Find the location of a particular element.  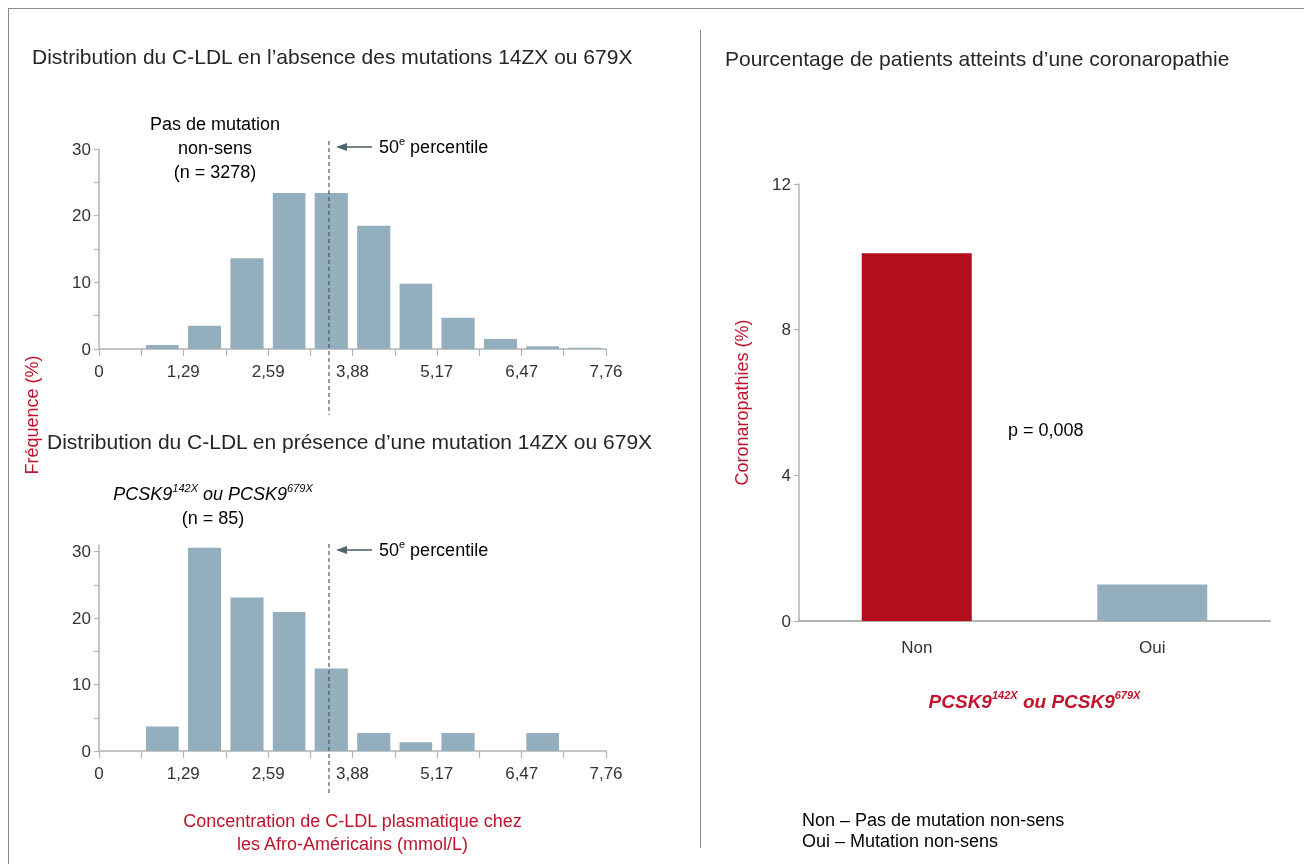

annotation: Pas de mutation non-sens (n = 3278) is located at coordinates (215, 148).